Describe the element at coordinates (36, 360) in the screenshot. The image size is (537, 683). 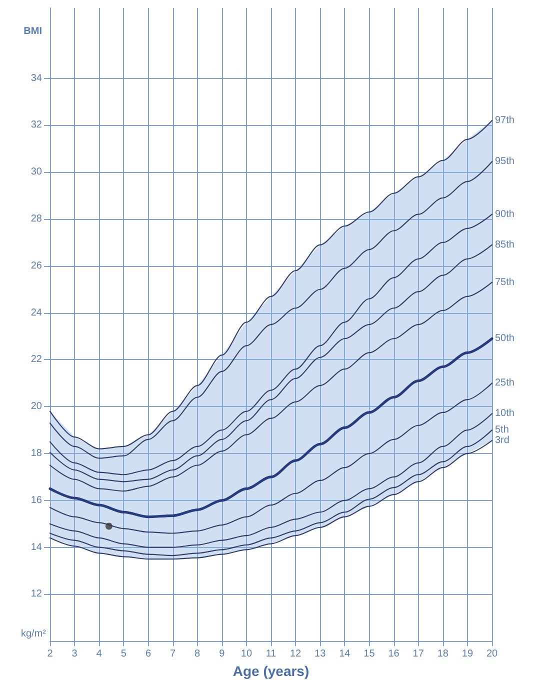
I see `y-tick-label: 22` at that location.